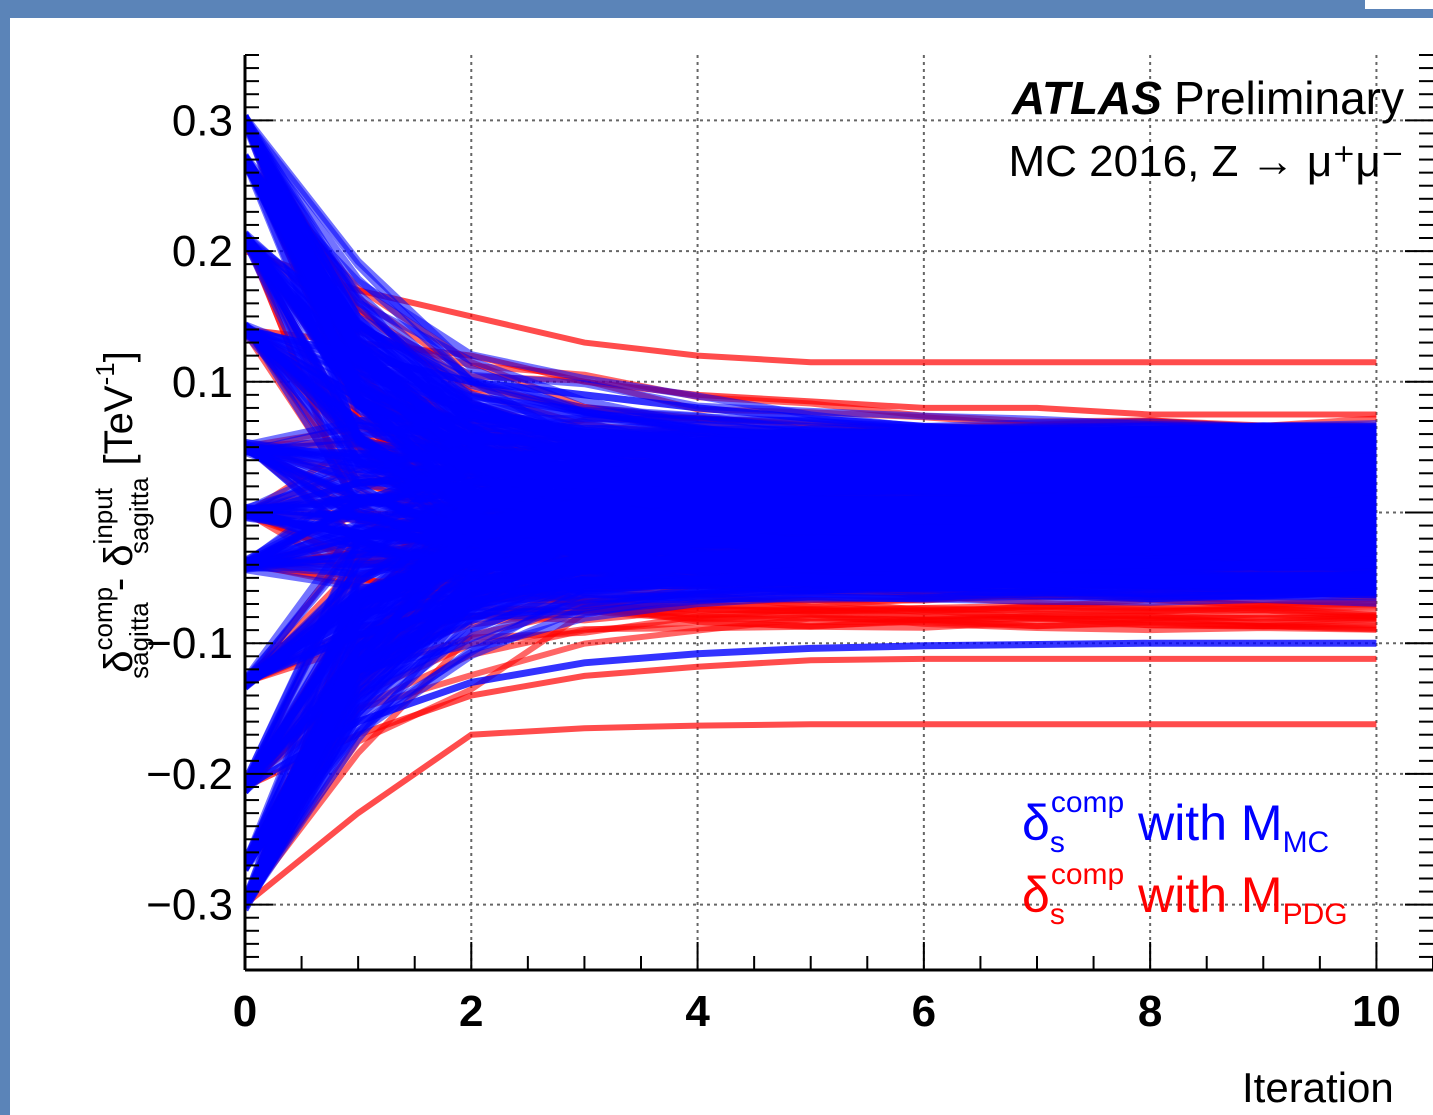 This screenshot has width=1433, height=1115. Describe the element at coordinates (1397, 6) in the screenshot. I see `frame-corner-tab` at that location.